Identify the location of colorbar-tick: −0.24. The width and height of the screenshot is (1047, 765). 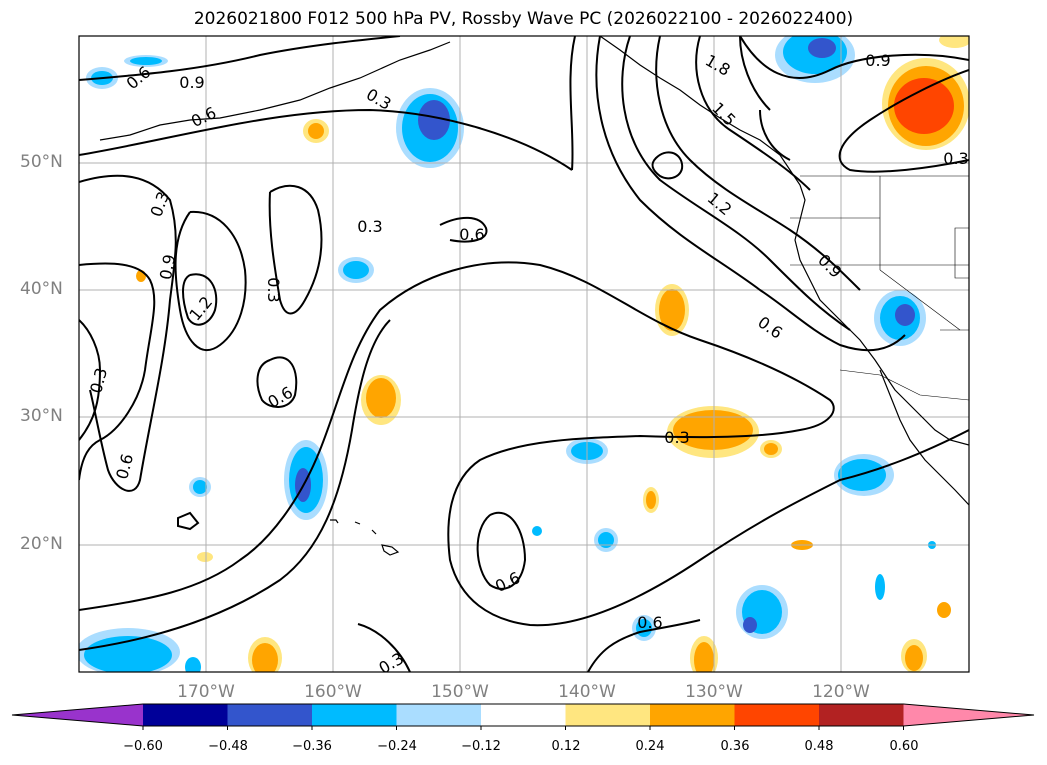
(397, 746).